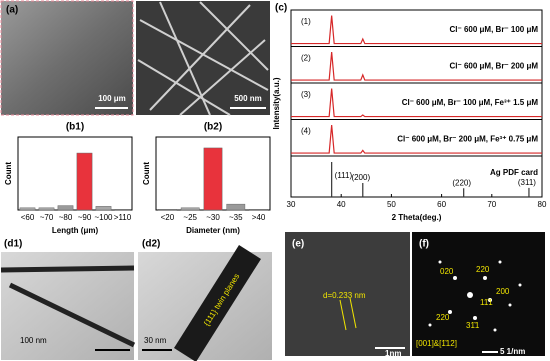 The width and height of the screenshot is (550, 361). I want to click on hrtem-image, so click(347, 294).